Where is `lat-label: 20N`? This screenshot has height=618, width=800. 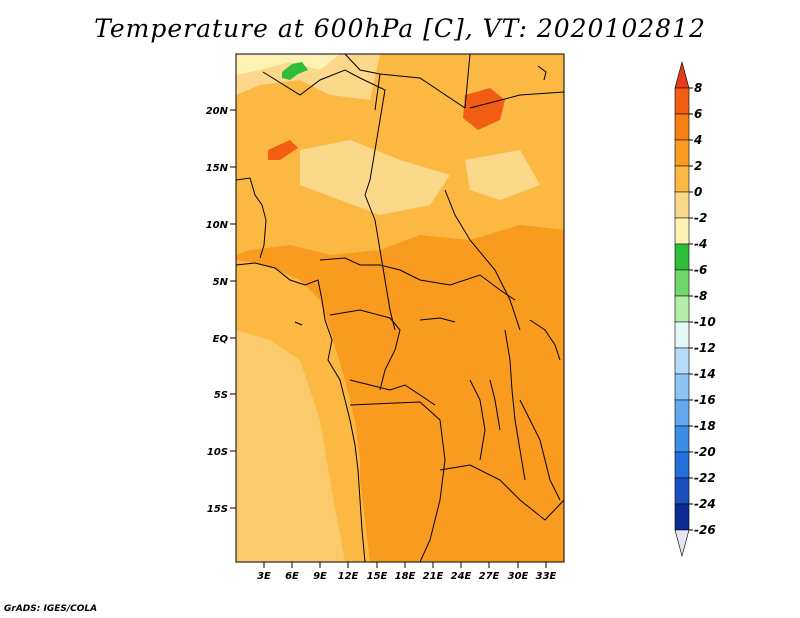 lat-label: 20N is located at coordinates (217, 111).